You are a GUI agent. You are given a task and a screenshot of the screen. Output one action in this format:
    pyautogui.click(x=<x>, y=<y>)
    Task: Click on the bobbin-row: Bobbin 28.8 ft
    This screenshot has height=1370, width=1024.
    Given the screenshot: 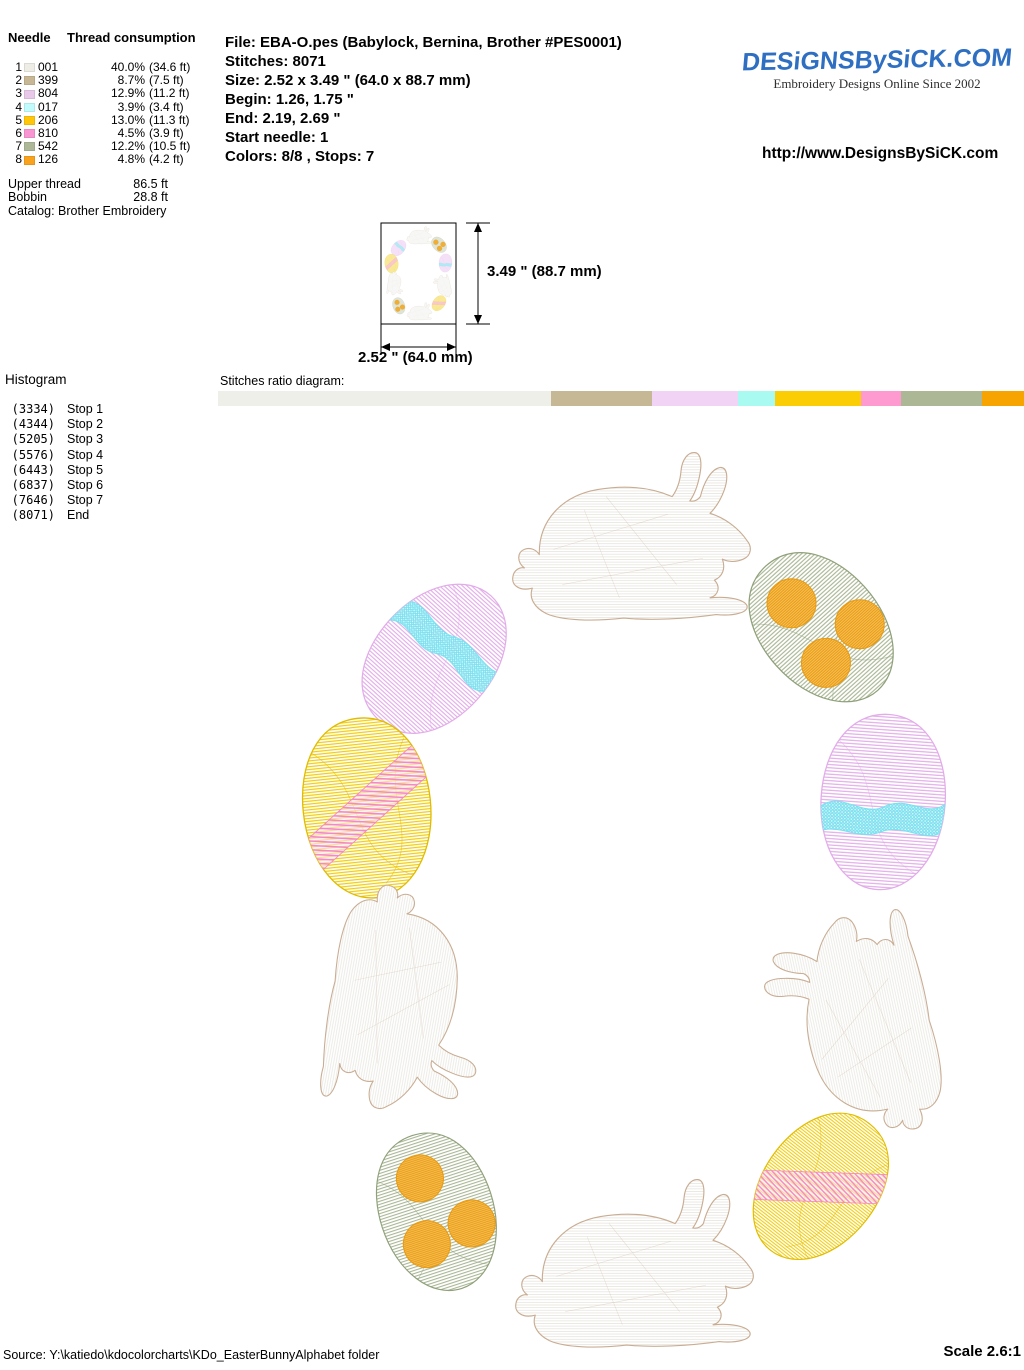 What is the action you would take?
    pyautogui.click(x=88, y=198)
    